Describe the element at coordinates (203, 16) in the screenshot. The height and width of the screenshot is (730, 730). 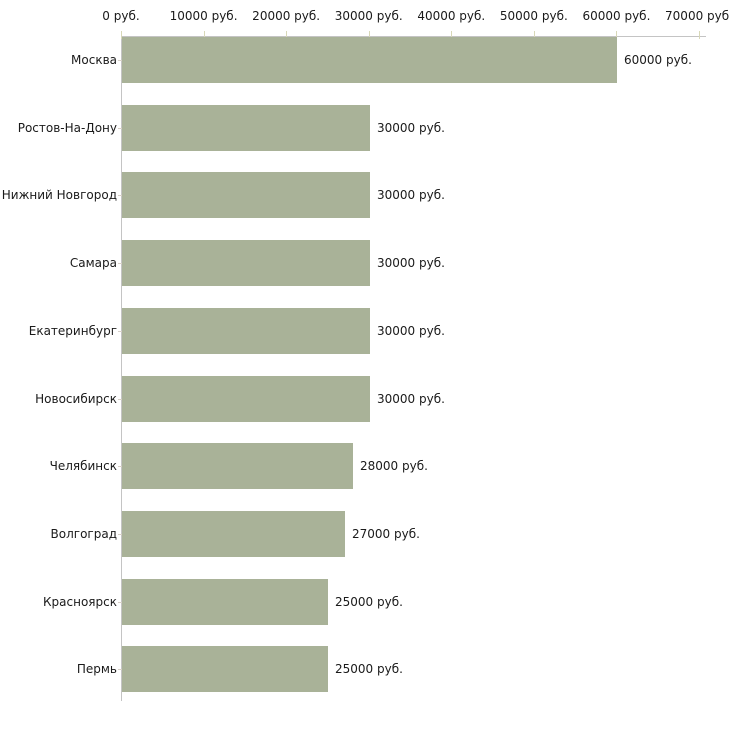
I see `x-tick-label: 10000 руб.` at that location.